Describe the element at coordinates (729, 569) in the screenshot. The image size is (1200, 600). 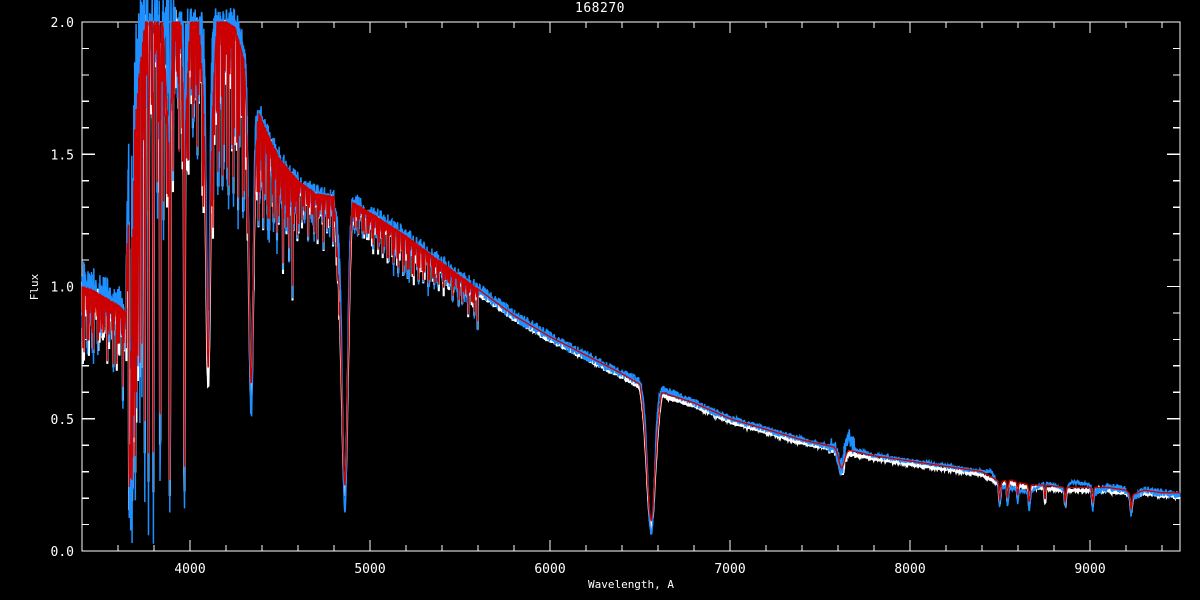
I see `x-tick-label: 7000` at that location.